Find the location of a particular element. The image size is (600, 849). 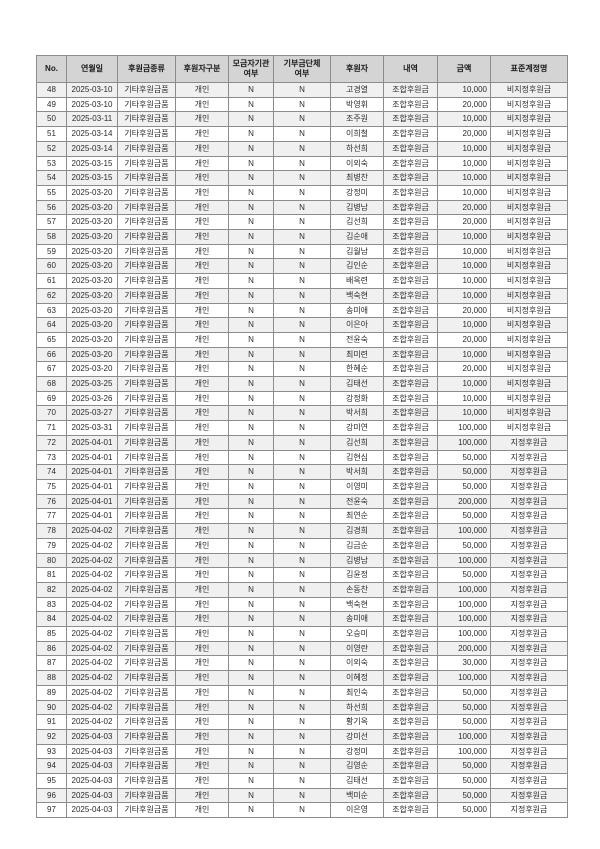

table-cell: 이희철 is located at coordinates (357, 134).